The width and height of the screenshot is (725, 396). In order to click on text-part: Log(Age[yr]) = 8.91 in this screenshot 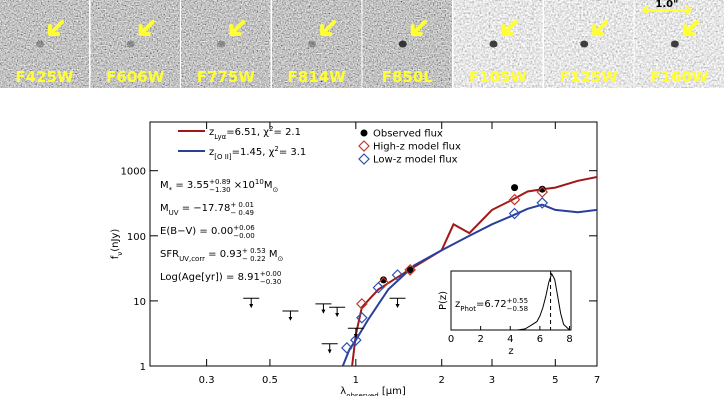, I will do `click(210, 277)`.